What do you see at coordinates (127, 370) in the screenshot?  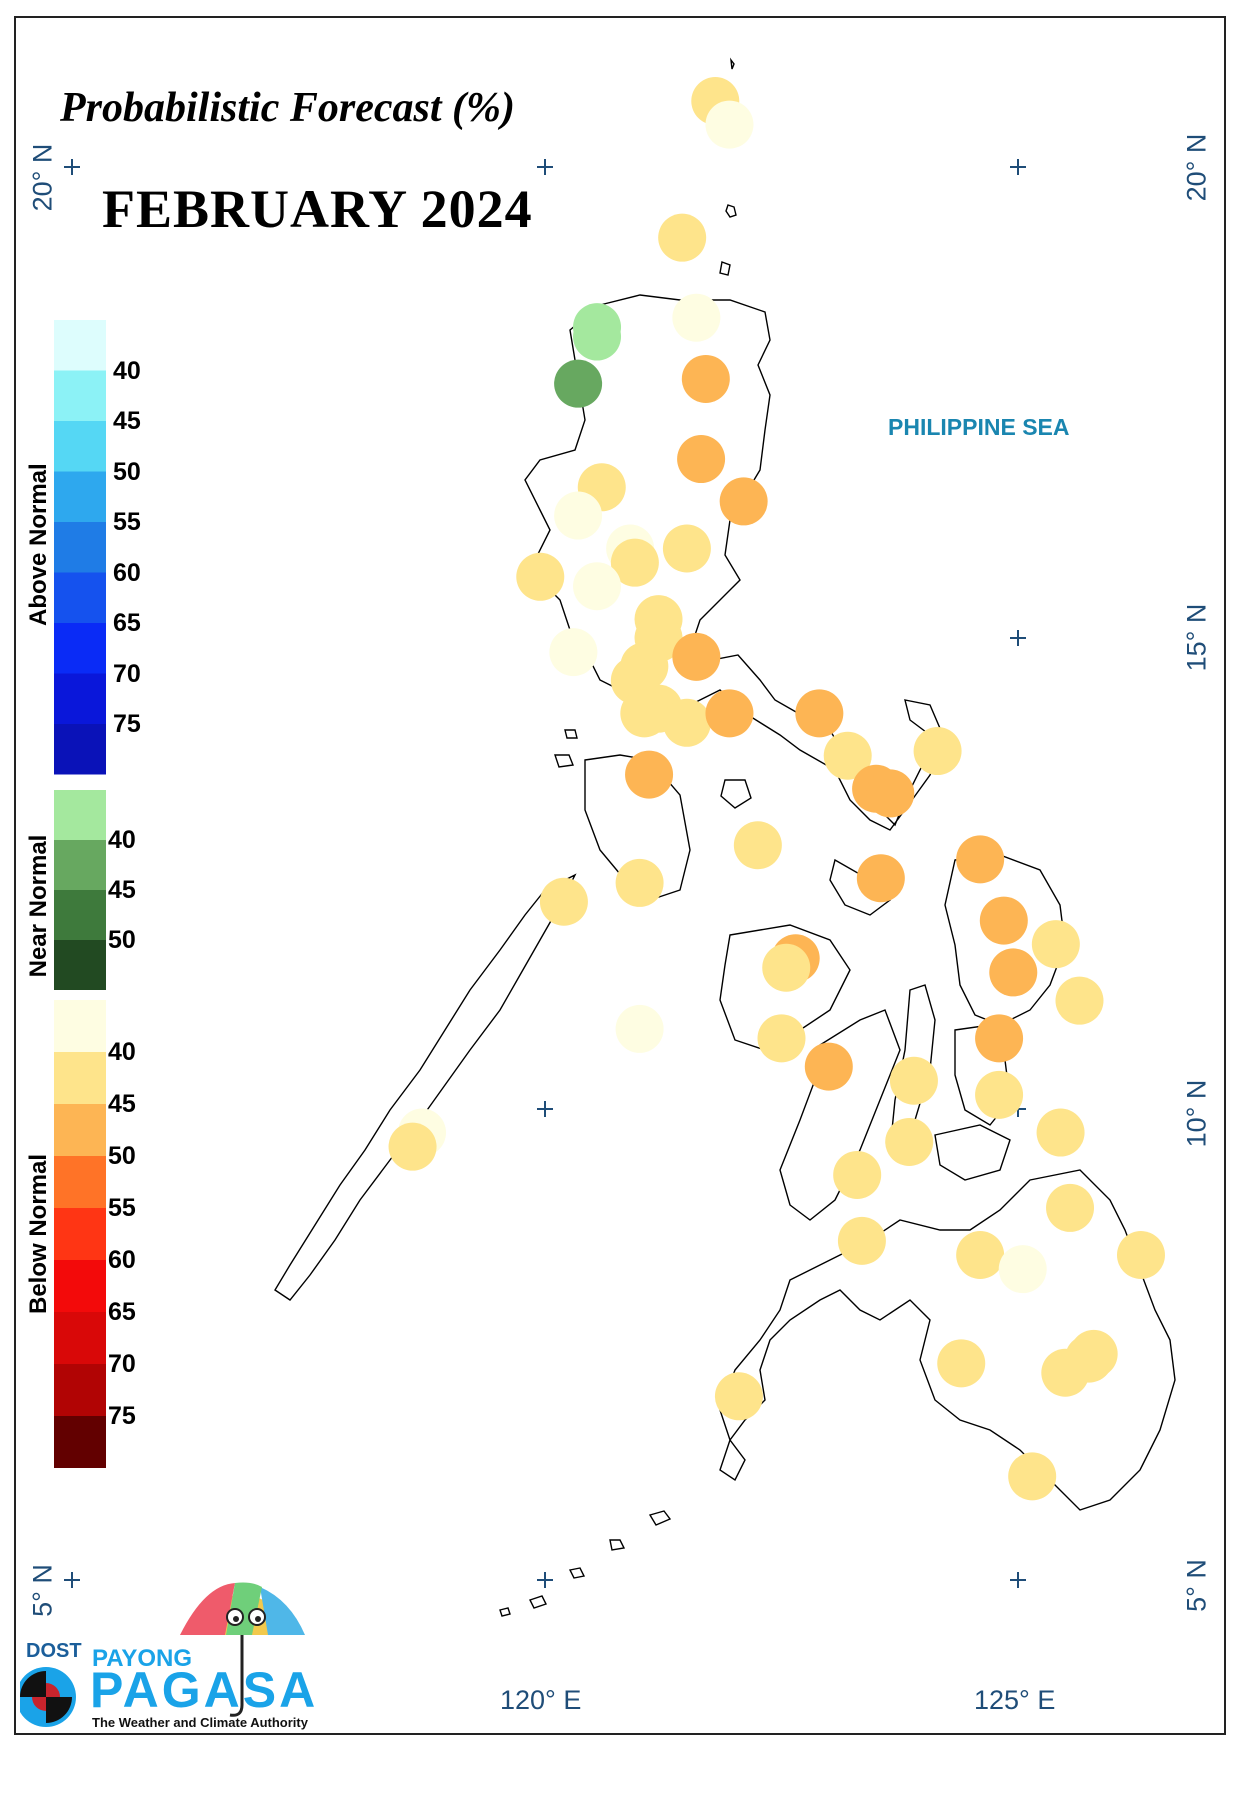 I see `legend-tick-above: 40` at bounding box center [127, 370].